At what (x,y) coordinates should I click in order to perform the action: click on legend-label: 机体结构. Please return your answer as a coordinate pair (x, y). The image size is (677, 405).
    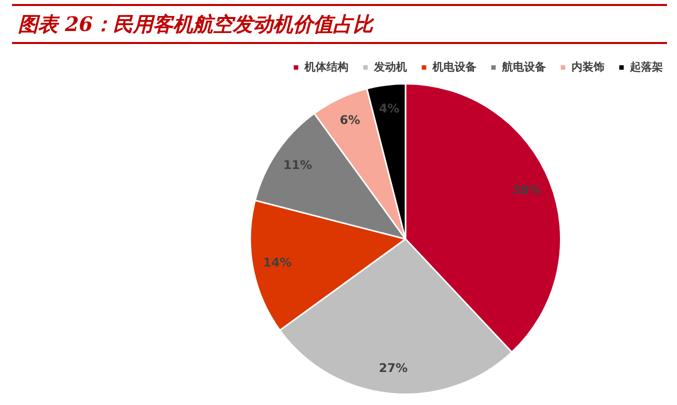
    Looking at the image, I should click on (326, 67).